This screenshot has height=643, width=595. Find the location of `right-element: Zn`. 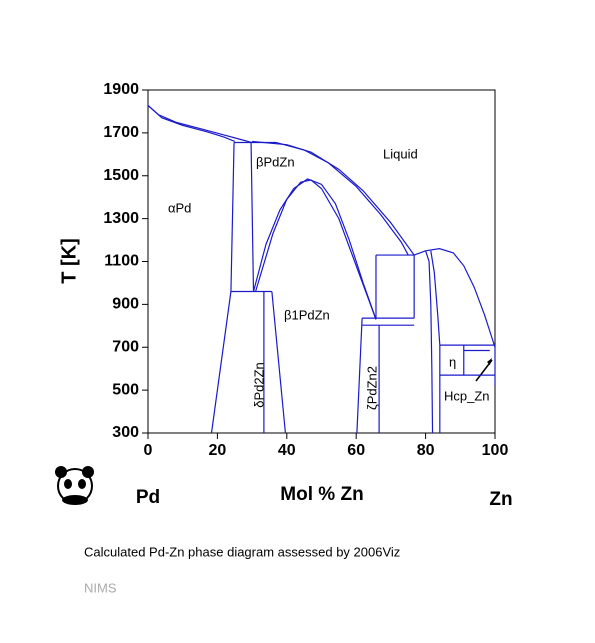

right-element: Zn is located at coordinates (500, 499).